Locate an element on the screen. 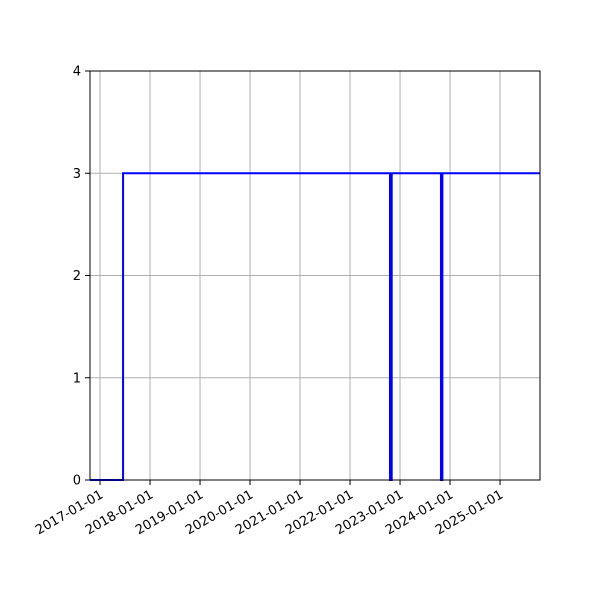 The width and height of the screenshot is (600, 600). y-tick-label: 3 is located at coordinates (77, 174).